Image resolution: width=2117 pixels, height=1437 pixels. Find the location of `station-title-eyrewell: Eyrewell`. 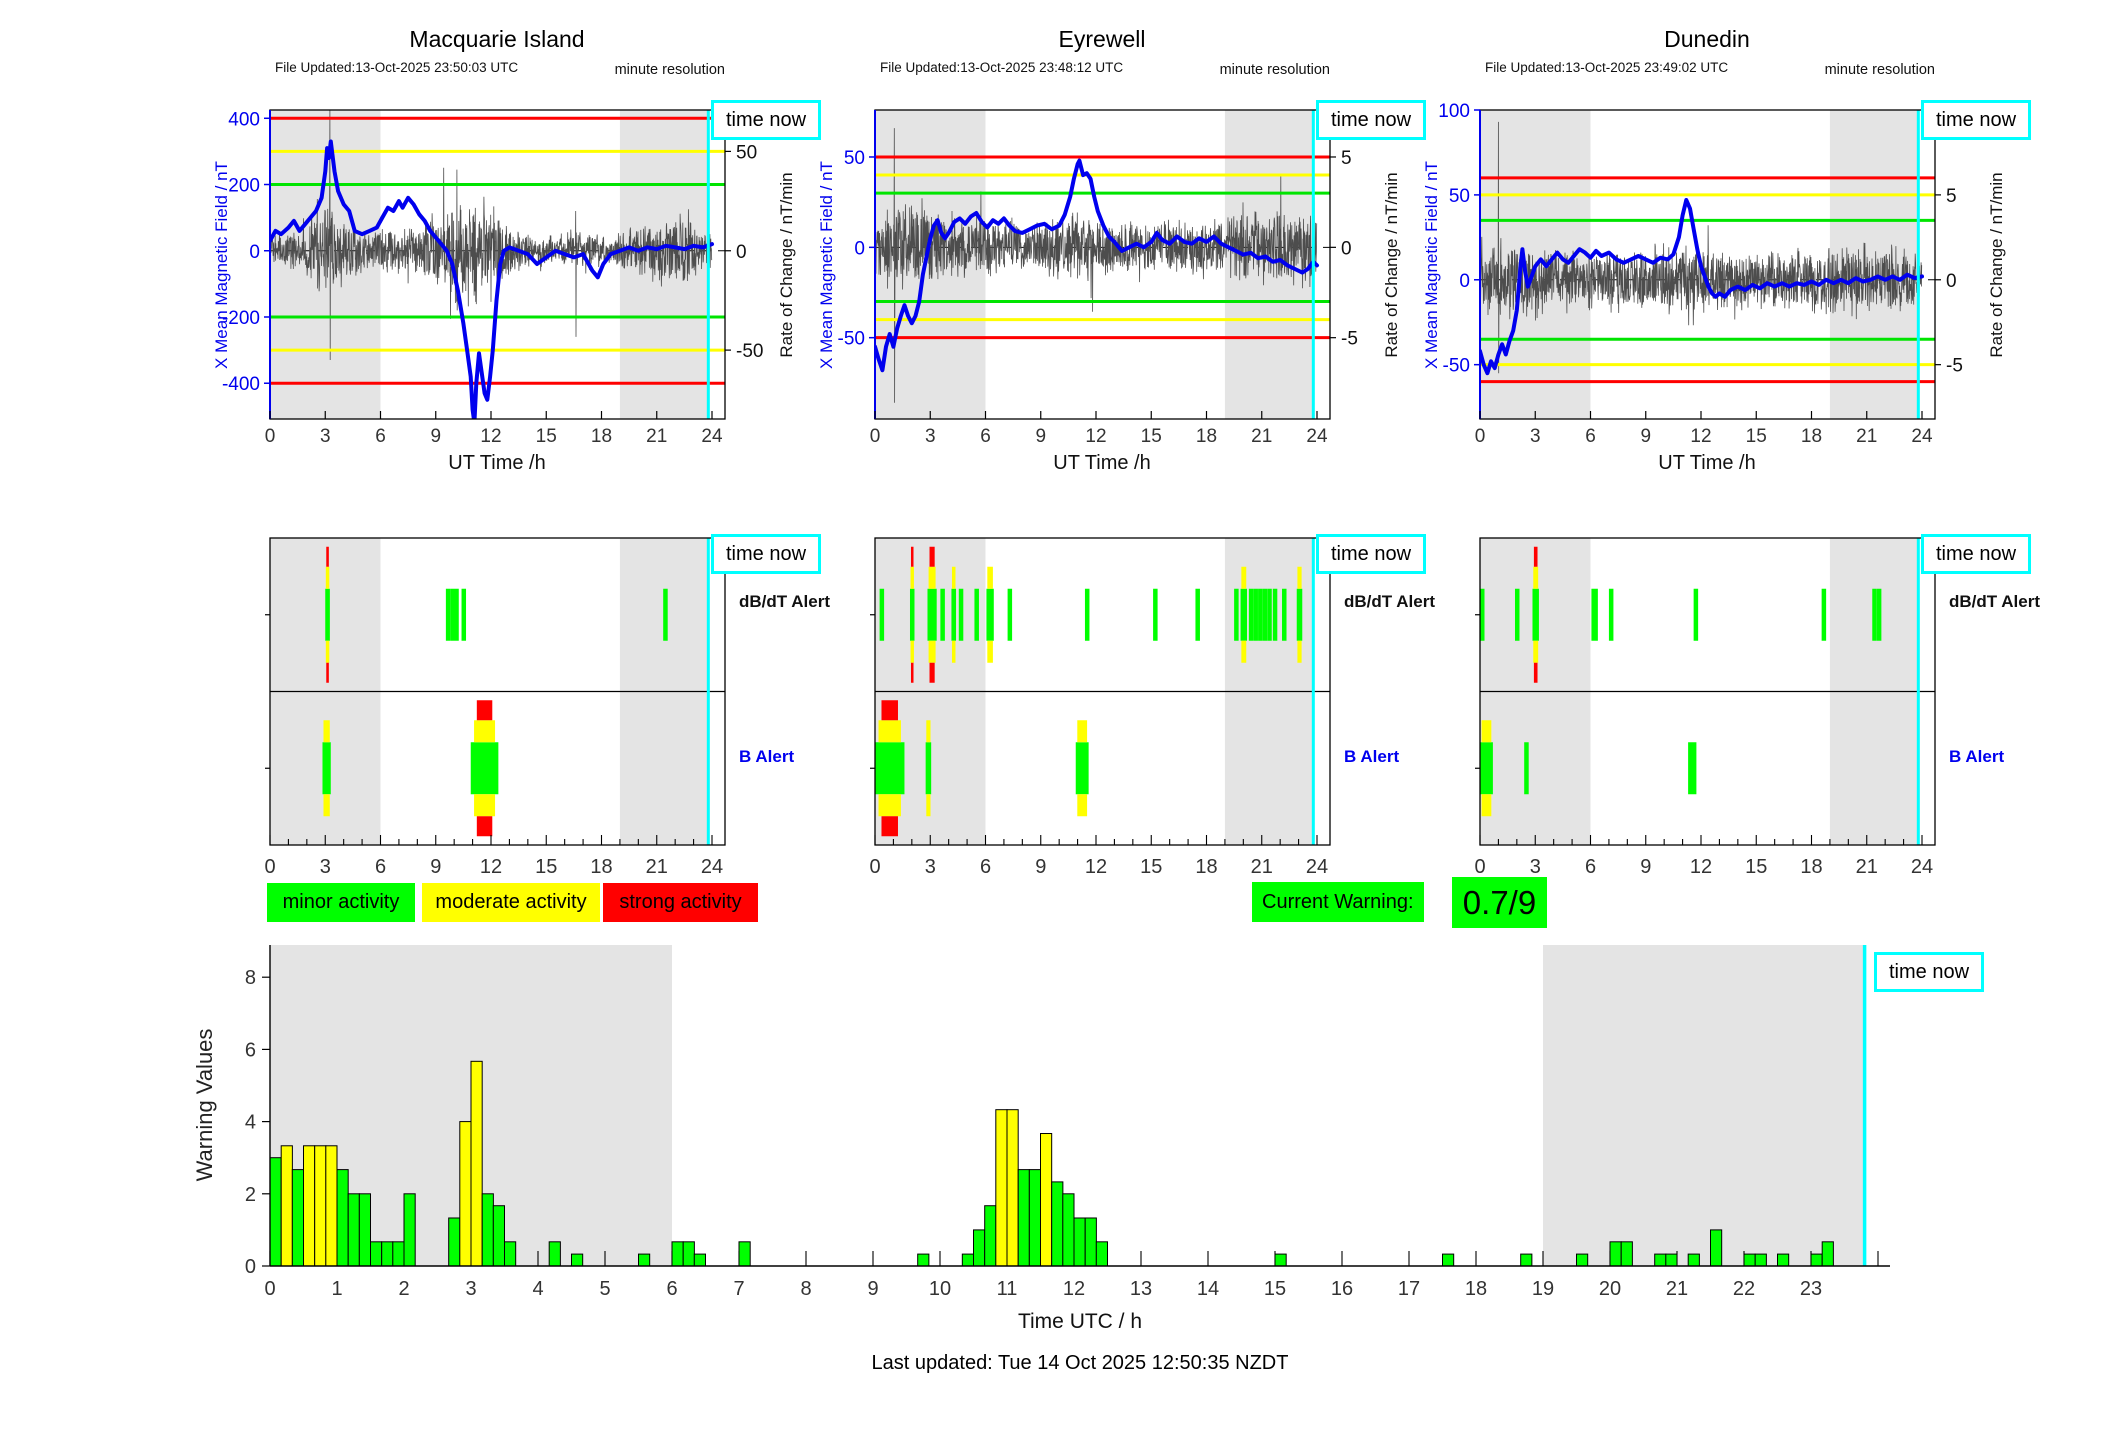

station-title-eyrewell: Eyrewell is located at coordinates (1102, 39).